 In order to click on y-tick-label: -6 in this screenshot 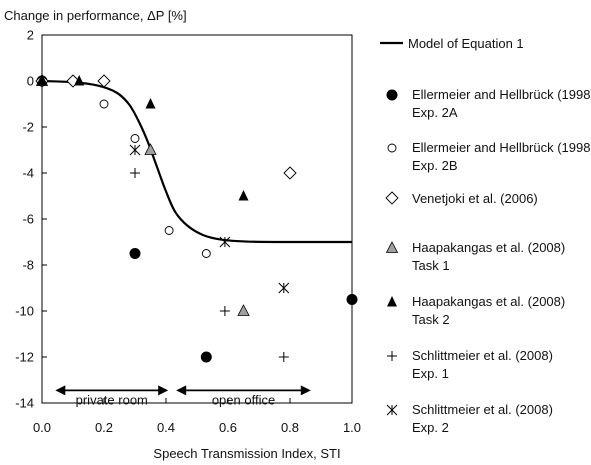, I will do `click(28, 219)`.